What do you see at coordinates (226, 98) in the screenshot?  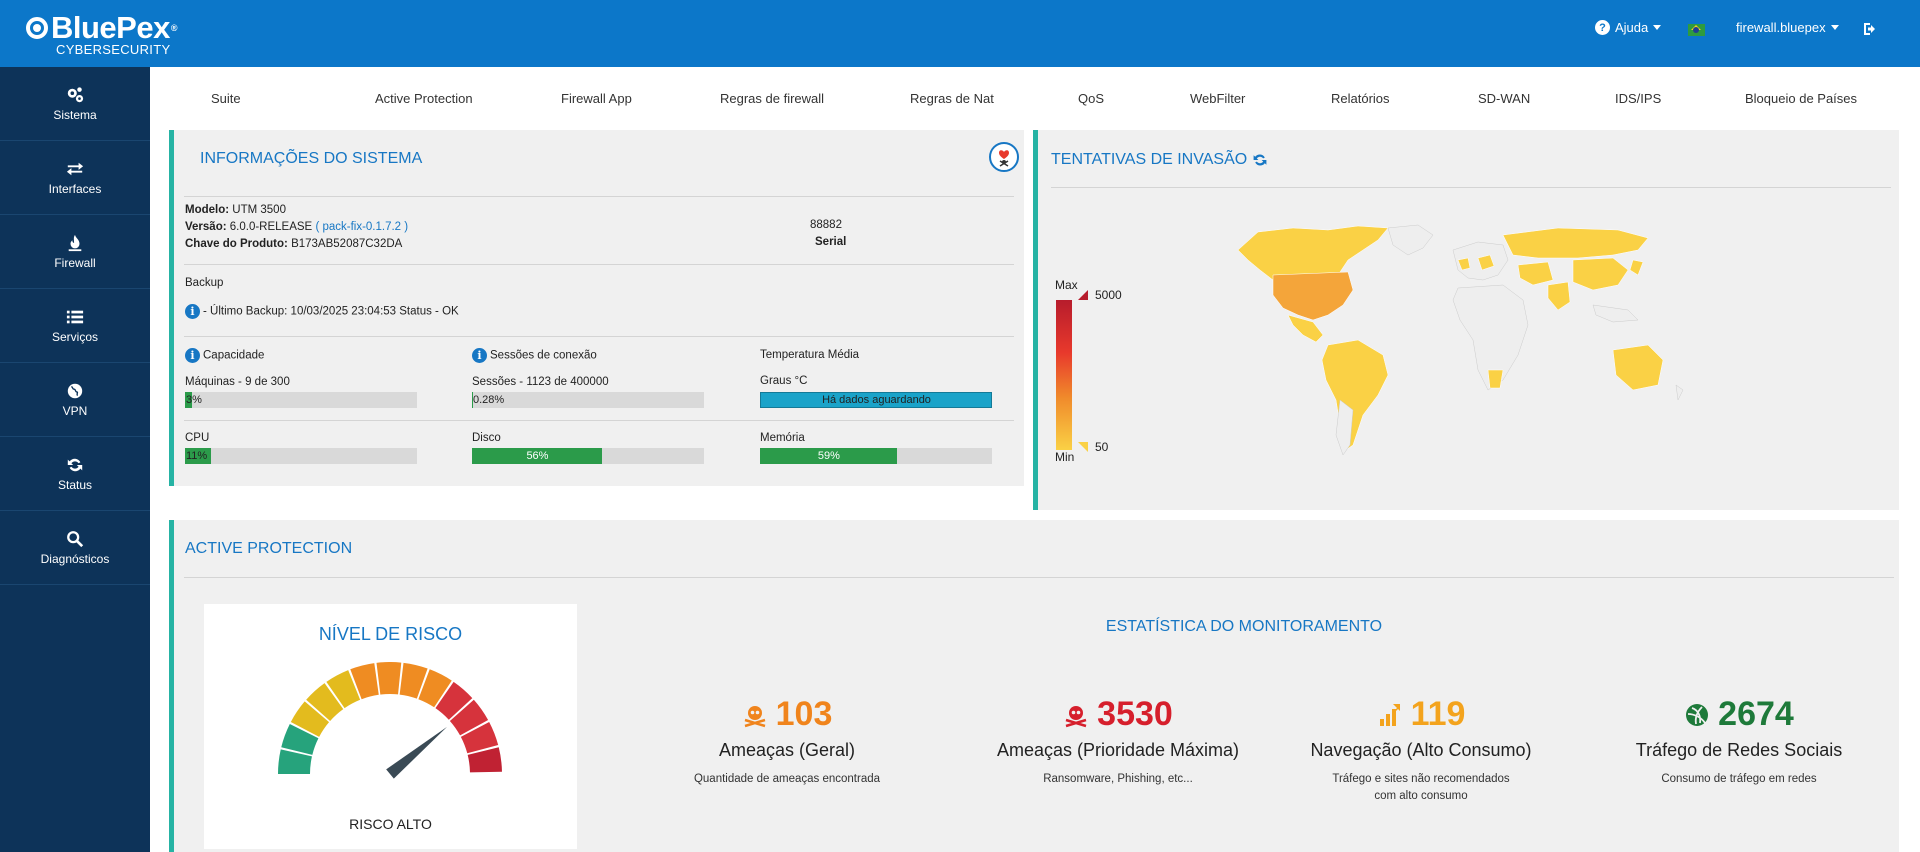 I see `nav-suite: Suite` at bounding box center [226, 98].